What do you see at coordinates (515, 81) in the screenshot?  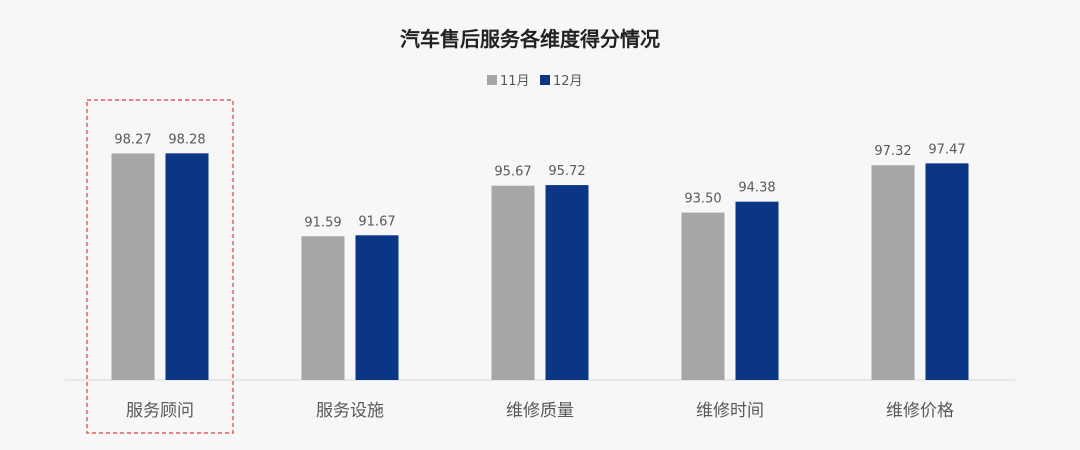 I see `legend-label-11: 11月` at bounding box center [515, 81].